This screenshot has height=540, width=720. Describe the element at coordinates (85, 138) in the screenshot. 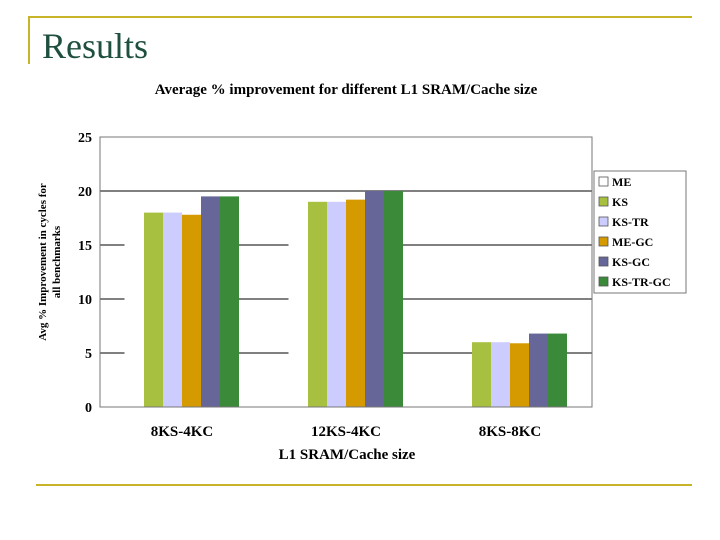

I see `y-tick-label: 25` at that location.